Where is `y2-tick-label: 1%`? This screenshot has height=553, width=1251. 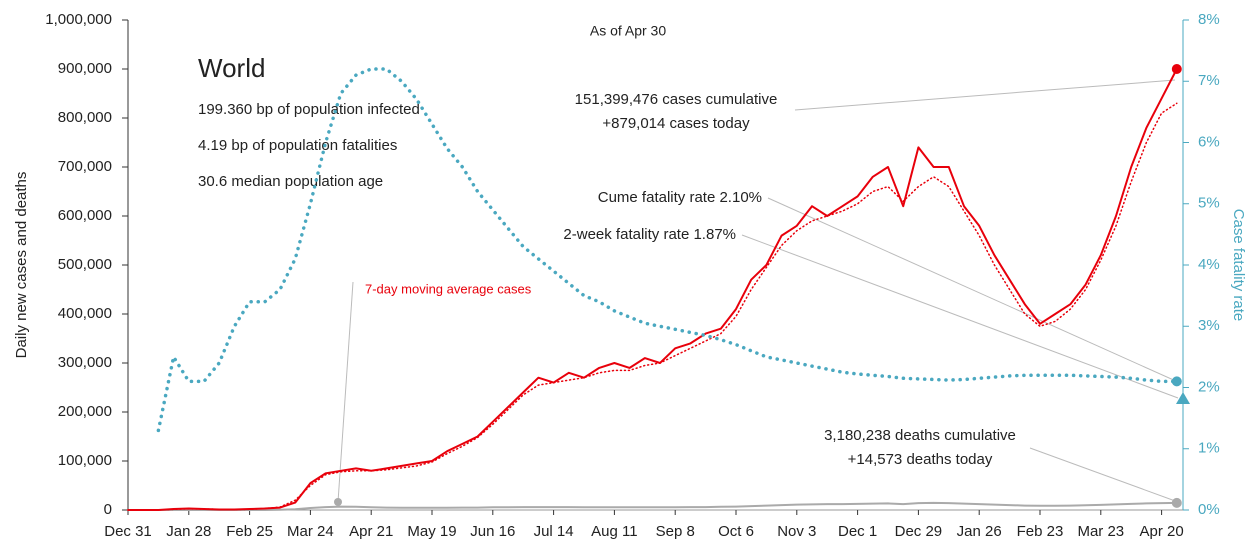
y2-tick-label: 1% is located at coordinates (1209, 448).